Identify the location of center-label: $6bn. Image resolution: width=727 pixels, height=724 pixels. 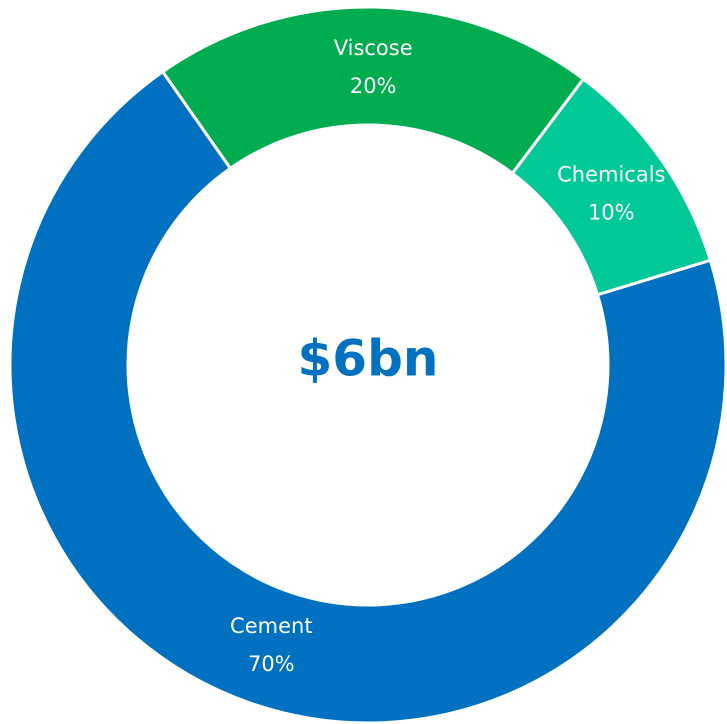
(368, 359).